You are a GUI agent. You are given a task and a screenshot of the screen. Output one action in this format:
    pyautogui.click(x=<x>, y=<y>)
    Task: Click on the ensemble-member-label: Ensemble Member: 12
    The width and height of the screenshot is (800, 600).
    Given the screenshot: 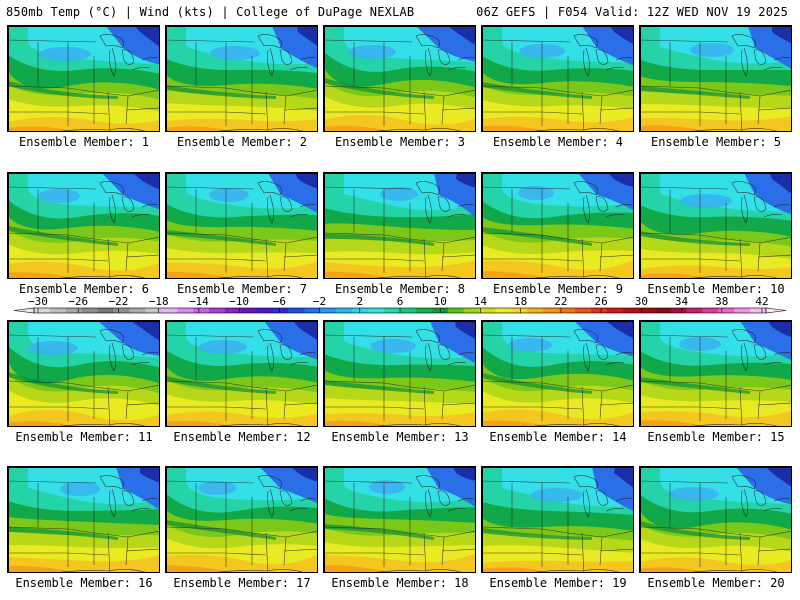 What is the action you would take?
    pyautogui.click(x=242, y=437)
    